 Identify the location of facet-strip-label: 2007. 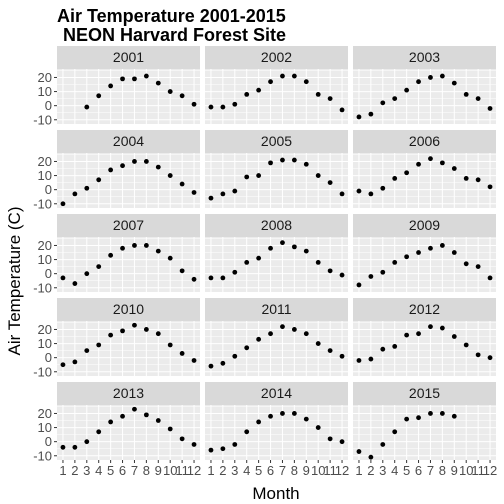
(128, 225).